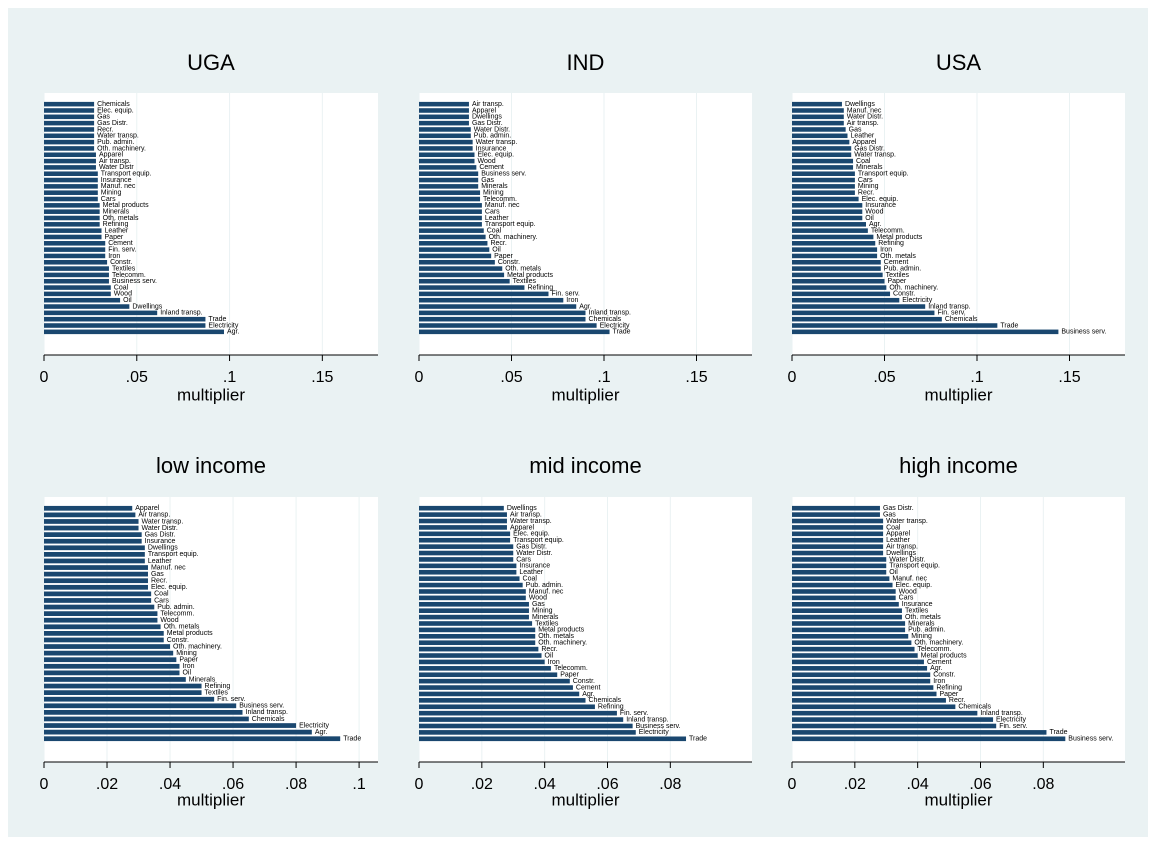 The height and width of the screenshot is (845, 1156). I want to click on category-label: Oth. metals, so click(182, 627).